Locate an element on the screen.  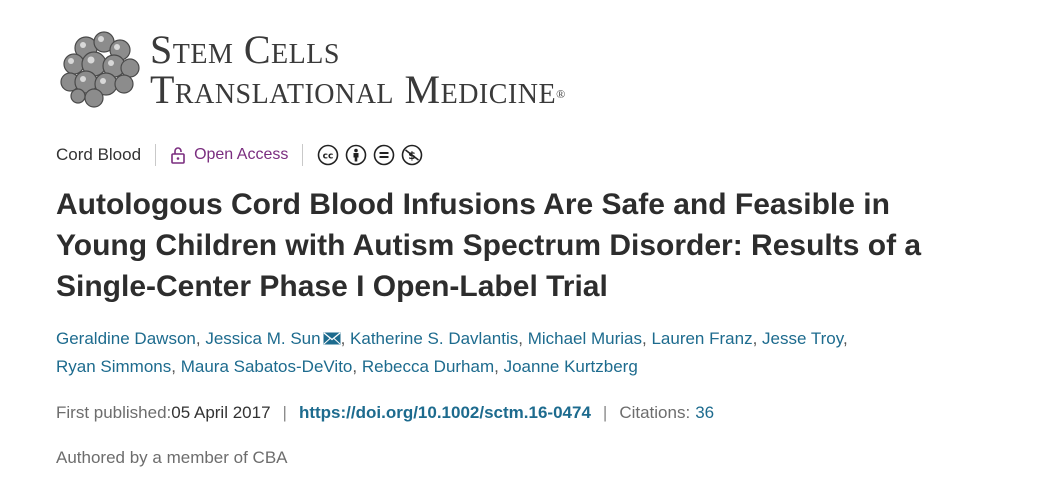
author-name: Joanne Kurtzberg is located at coordinates (570, 366).